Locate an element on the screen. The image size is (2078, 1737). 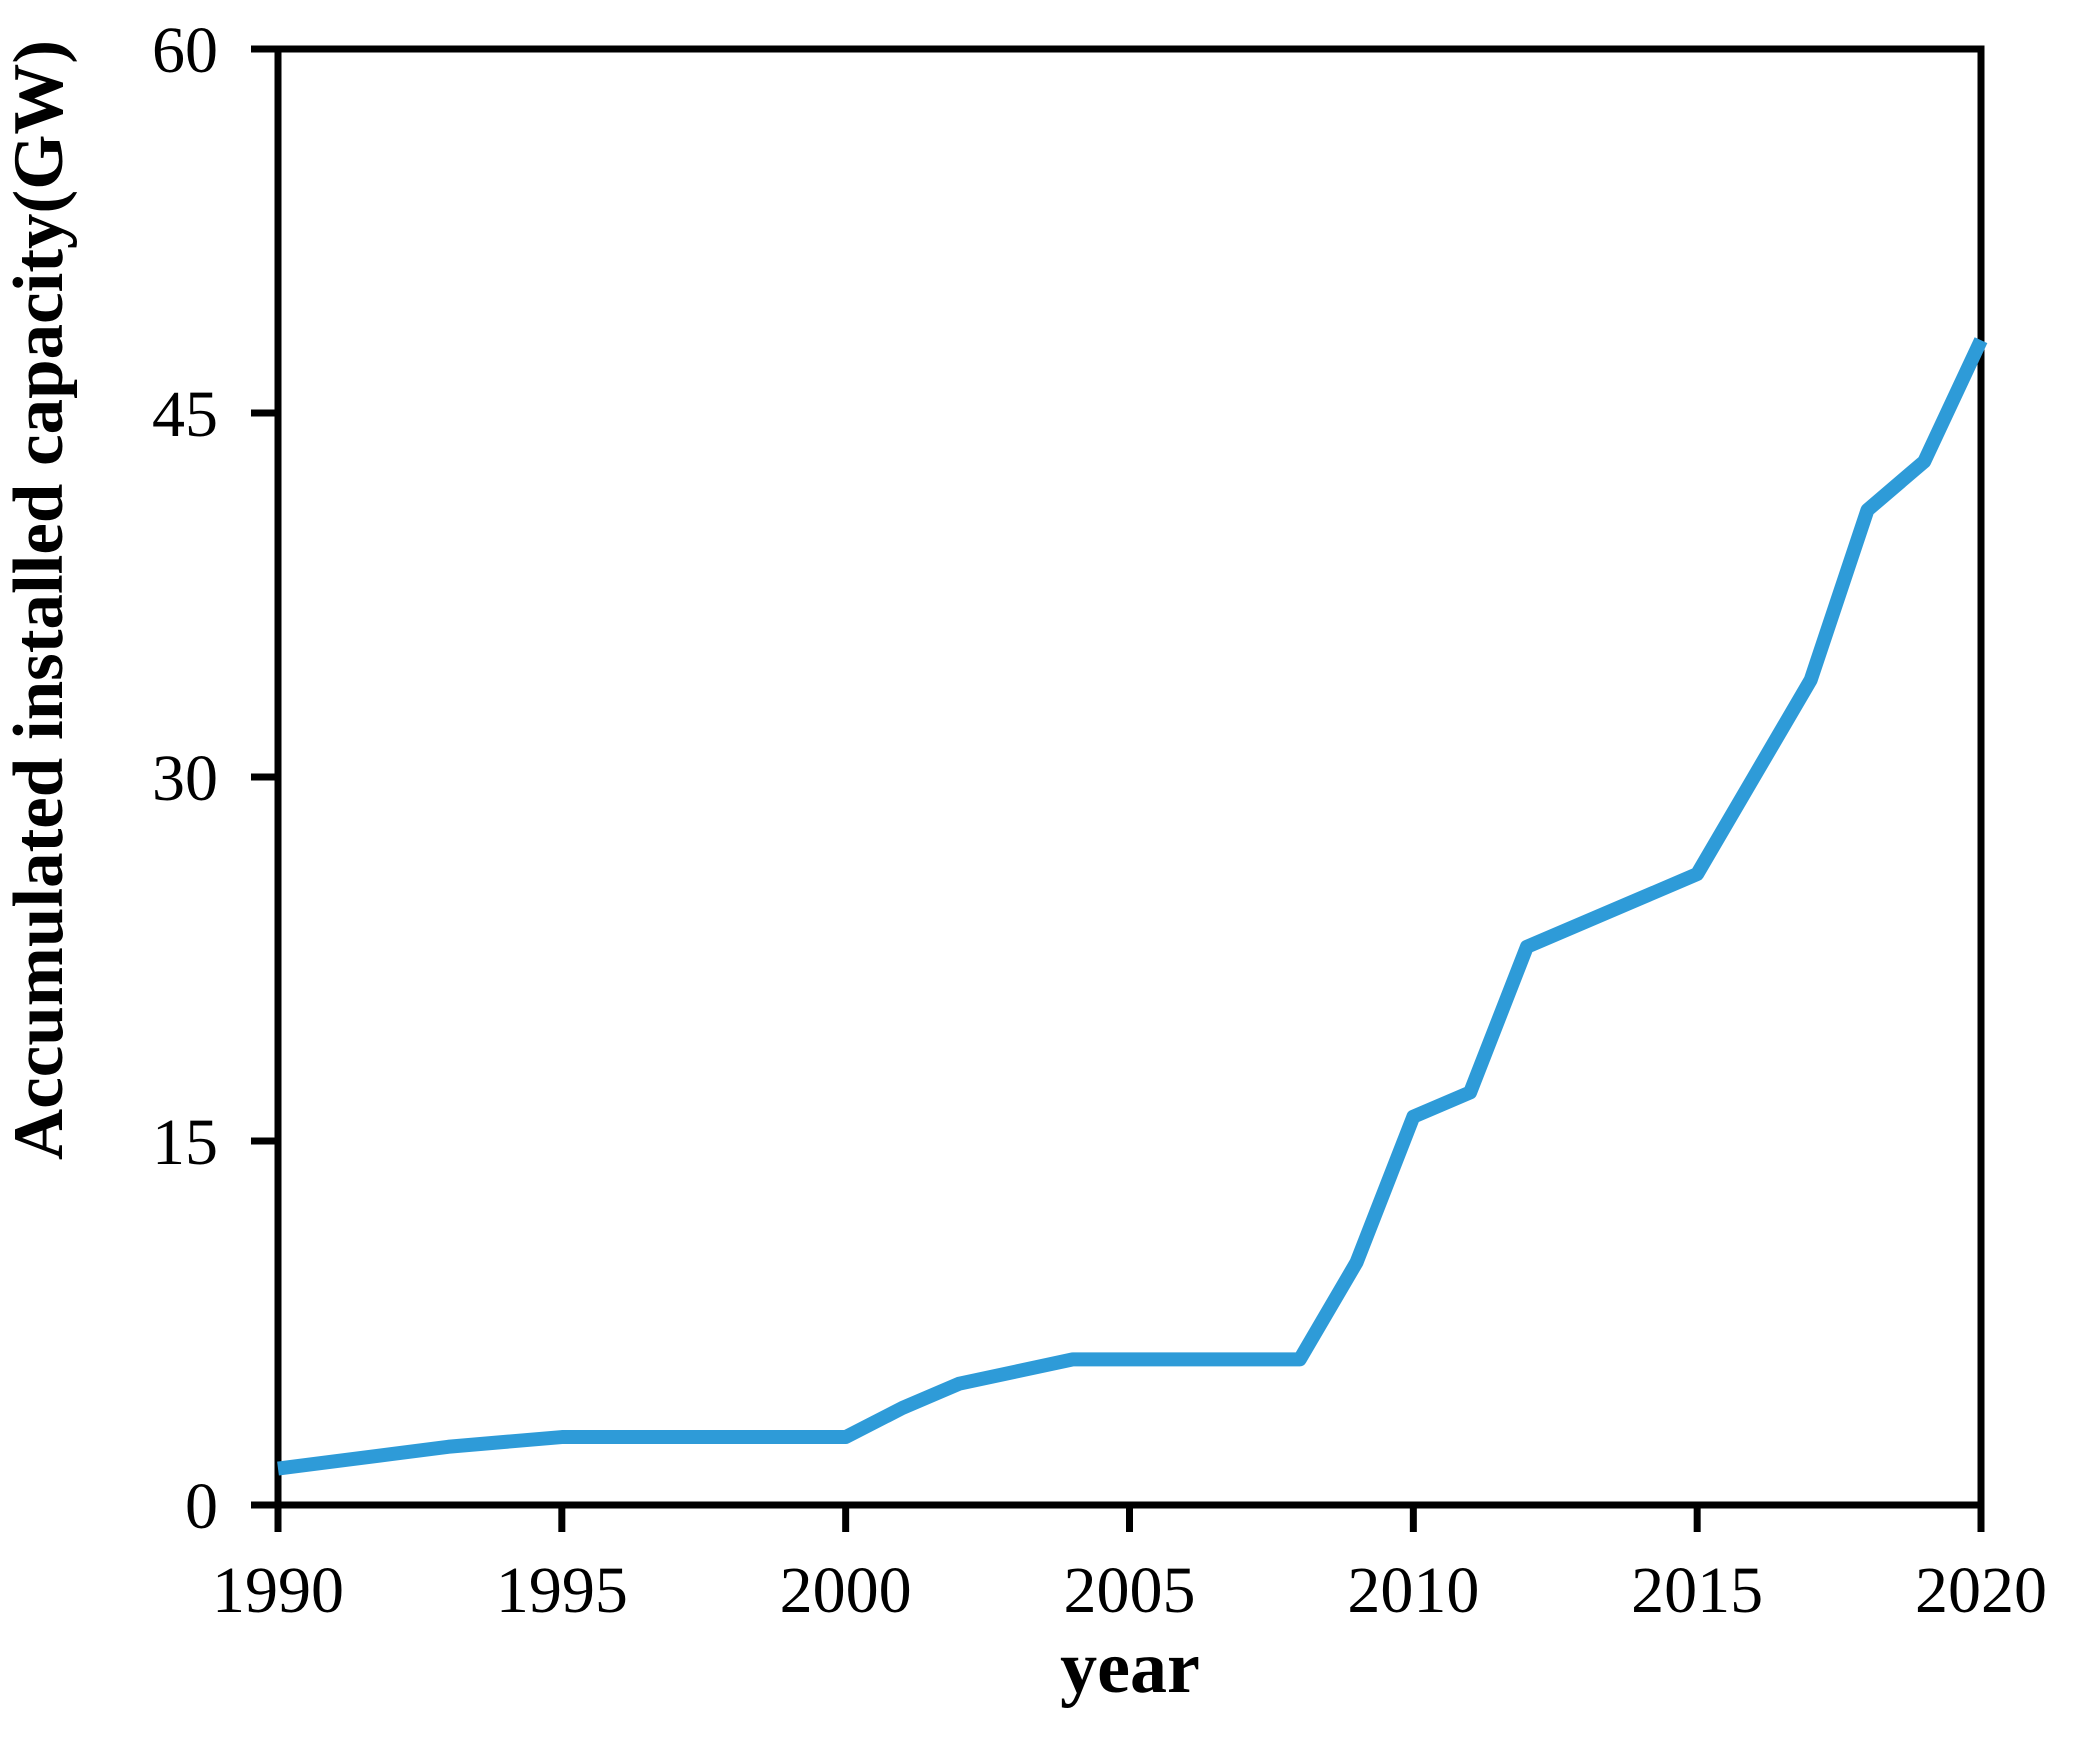
x-tick-label: 1995 is located at coordinates (562, 1590).